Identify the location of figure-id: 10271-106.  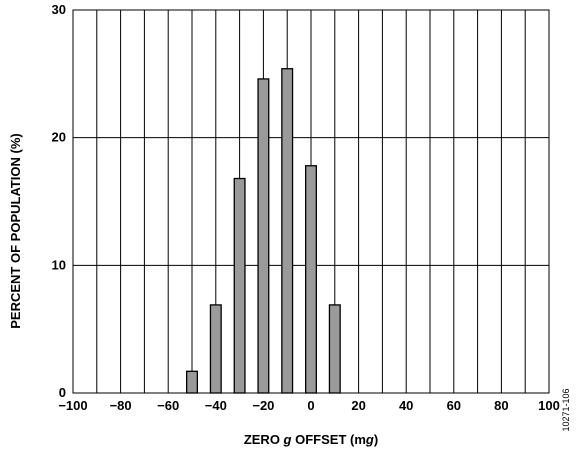
(566, 409).